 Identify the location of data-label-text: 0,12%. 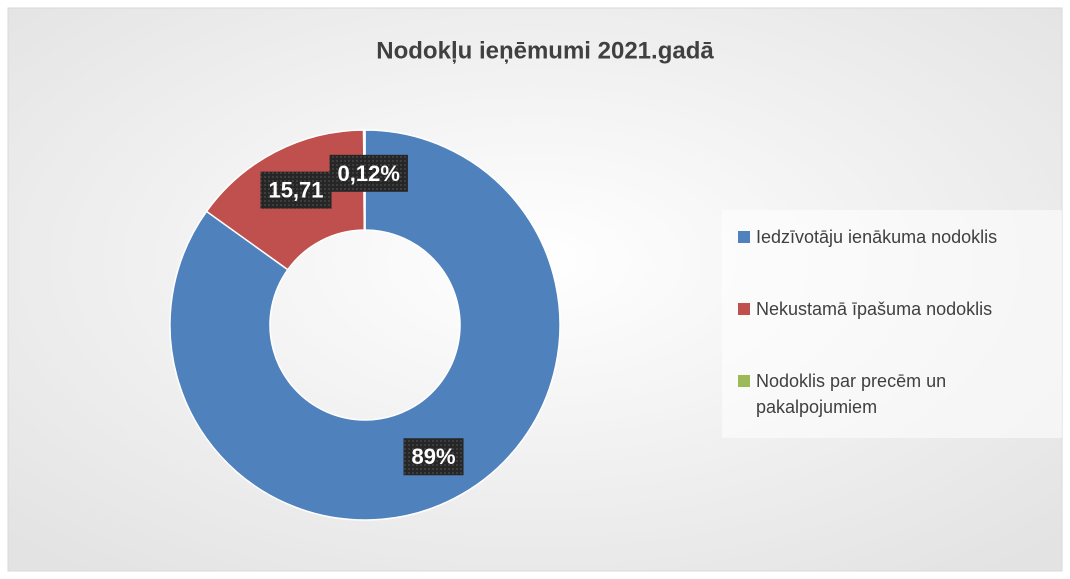
(369, 173).